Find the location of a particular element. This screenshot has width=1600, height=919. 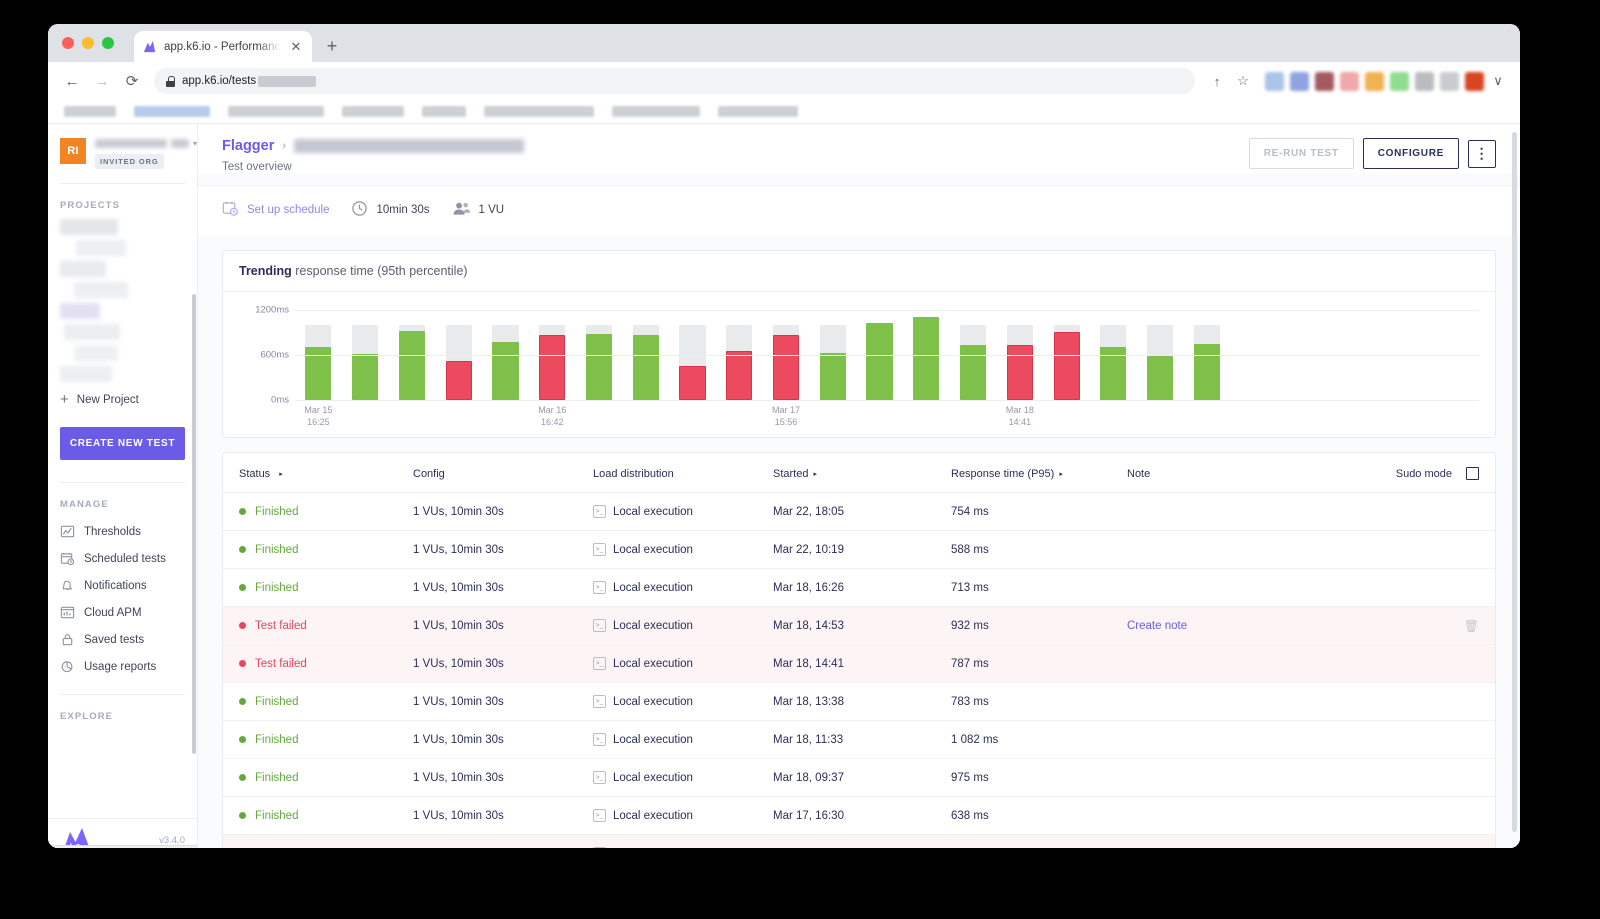

maximize-window-button is located at coordinates (108, 43).